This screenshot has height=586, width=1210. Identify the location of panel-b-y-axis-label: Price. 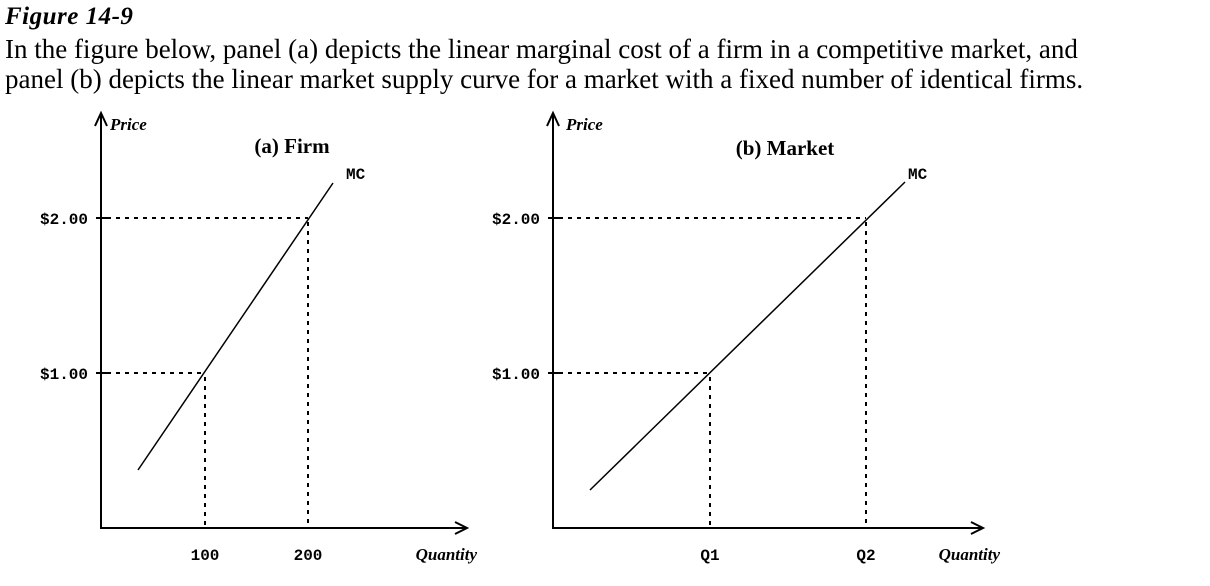
(584, 124).